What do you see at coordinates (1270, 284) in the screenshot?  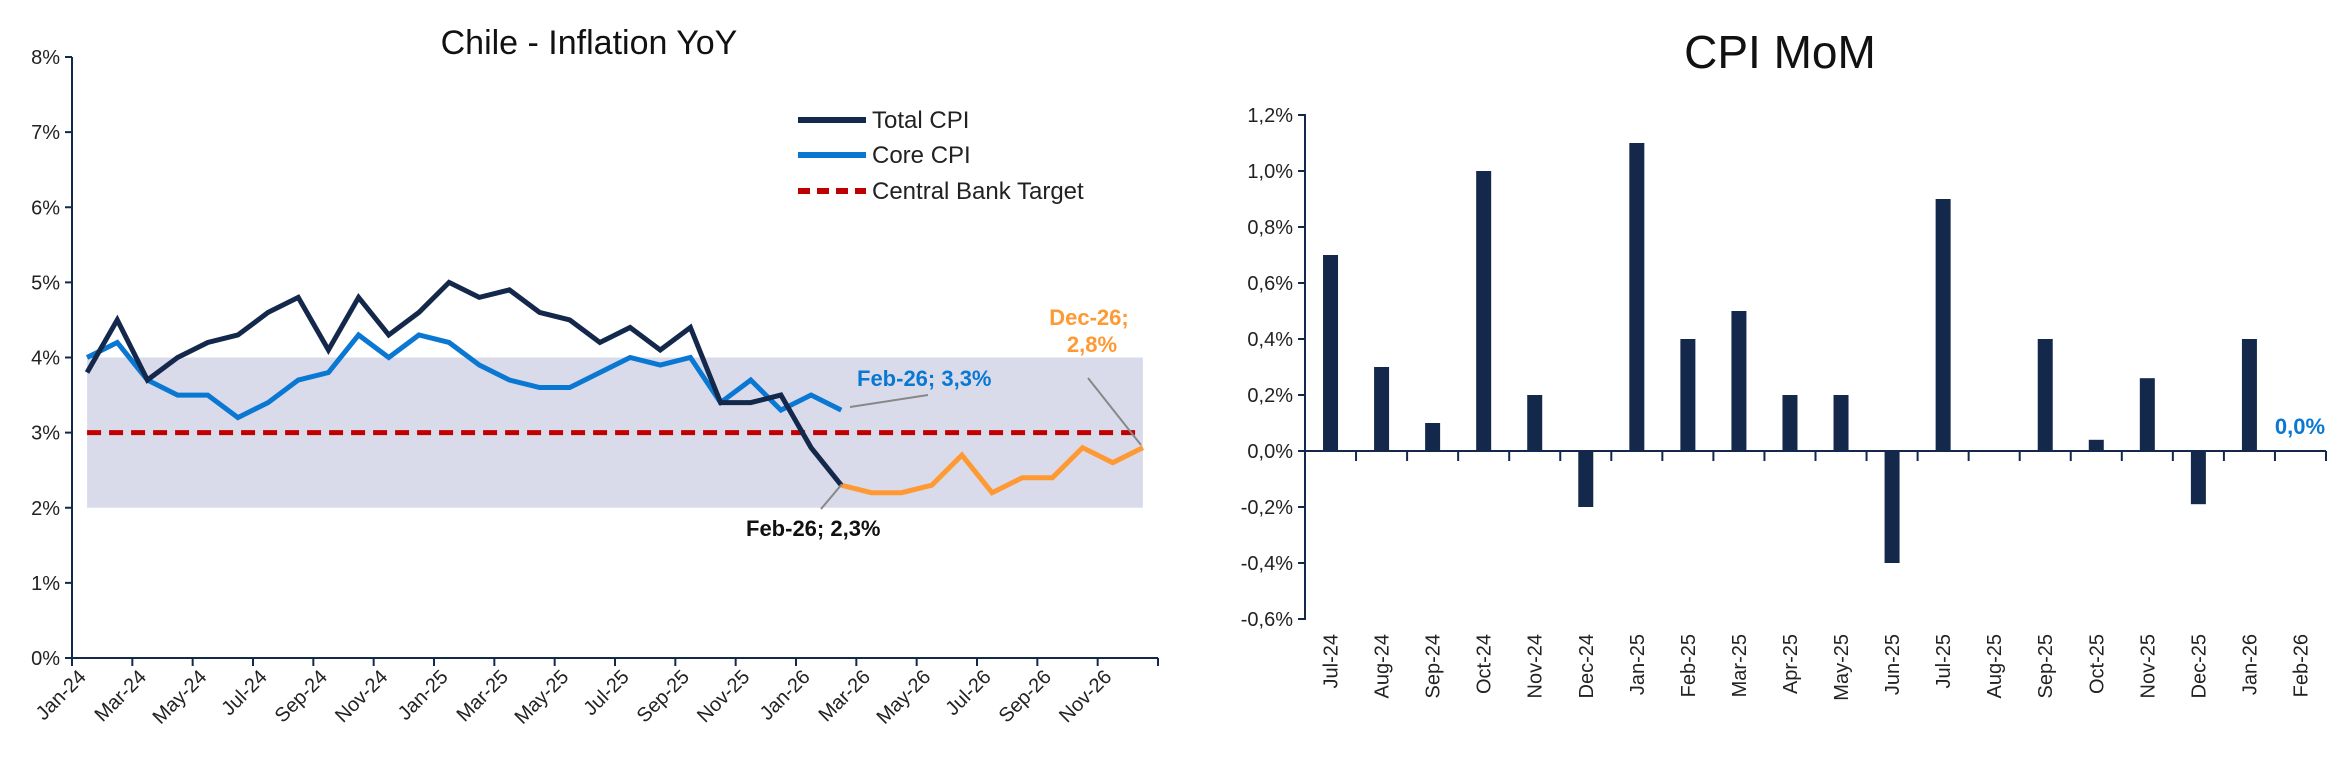 I see `y-tick-label: 0,6%` at bounding box center [1270, 284].